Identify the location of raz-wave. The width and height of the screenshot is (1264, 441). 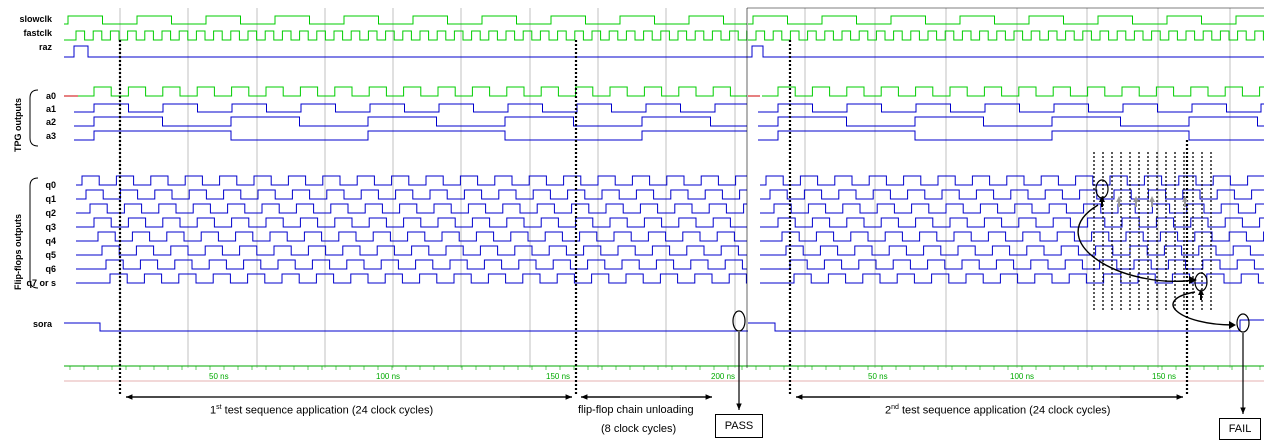
(406, 51).